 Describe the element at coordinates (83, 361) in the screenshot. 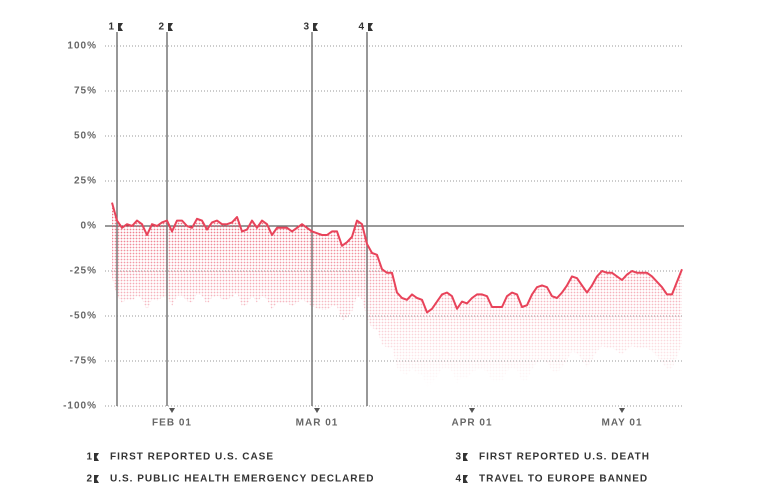

I see `y-tick-label: -75%` at that location.